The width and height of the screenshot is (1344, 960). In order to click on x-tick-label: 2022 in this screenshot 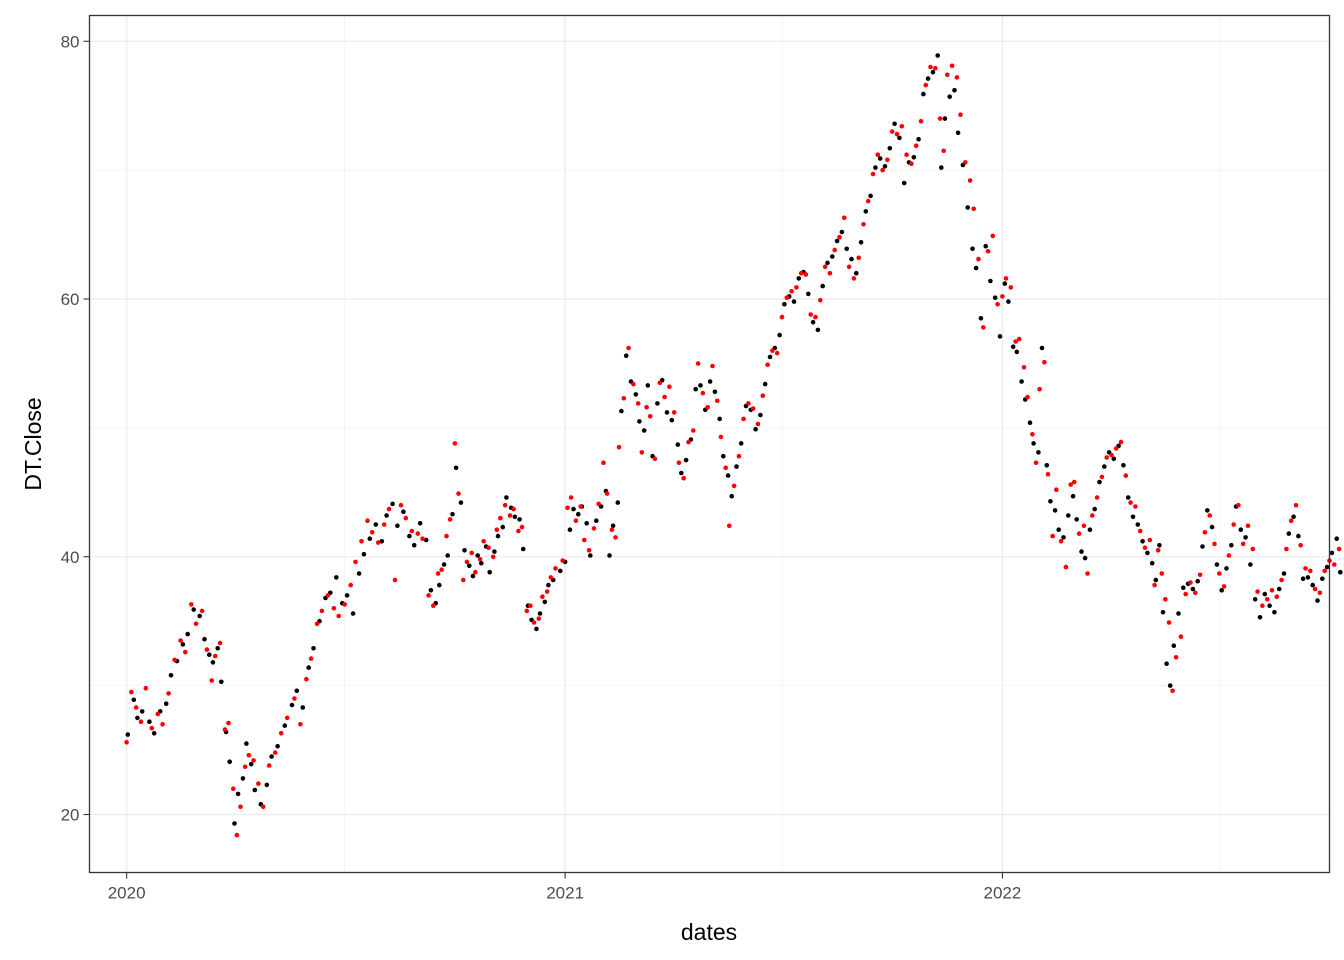, I will do `click(1003, 893)`.